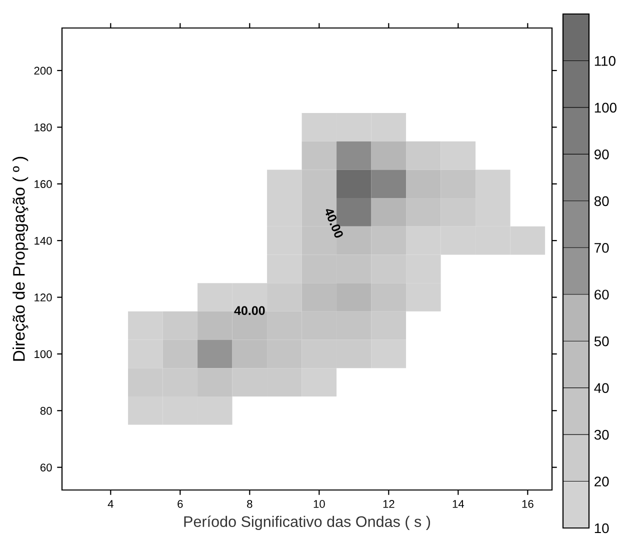 The height and width of the screenshot is (542, 624). What do you see at coordinates (601, 201) in the screenshot?
I see `color-bar-label: 80` at bounding box center [601, 201].